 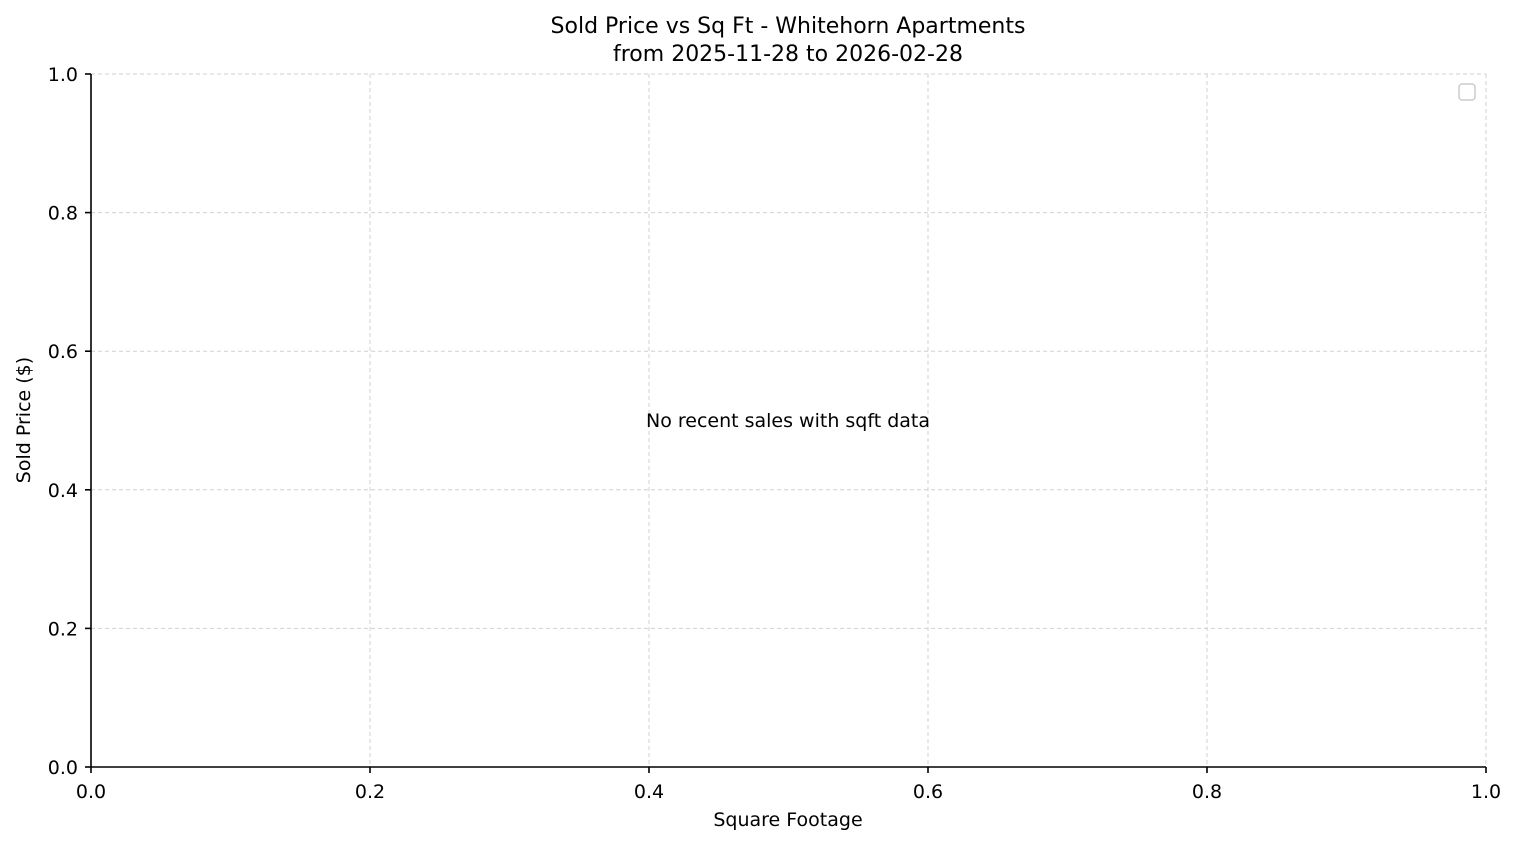 I want to click on chart-title-line-2: from 2025-11-28 to 2026-02-28, so click(x=788, y=54).